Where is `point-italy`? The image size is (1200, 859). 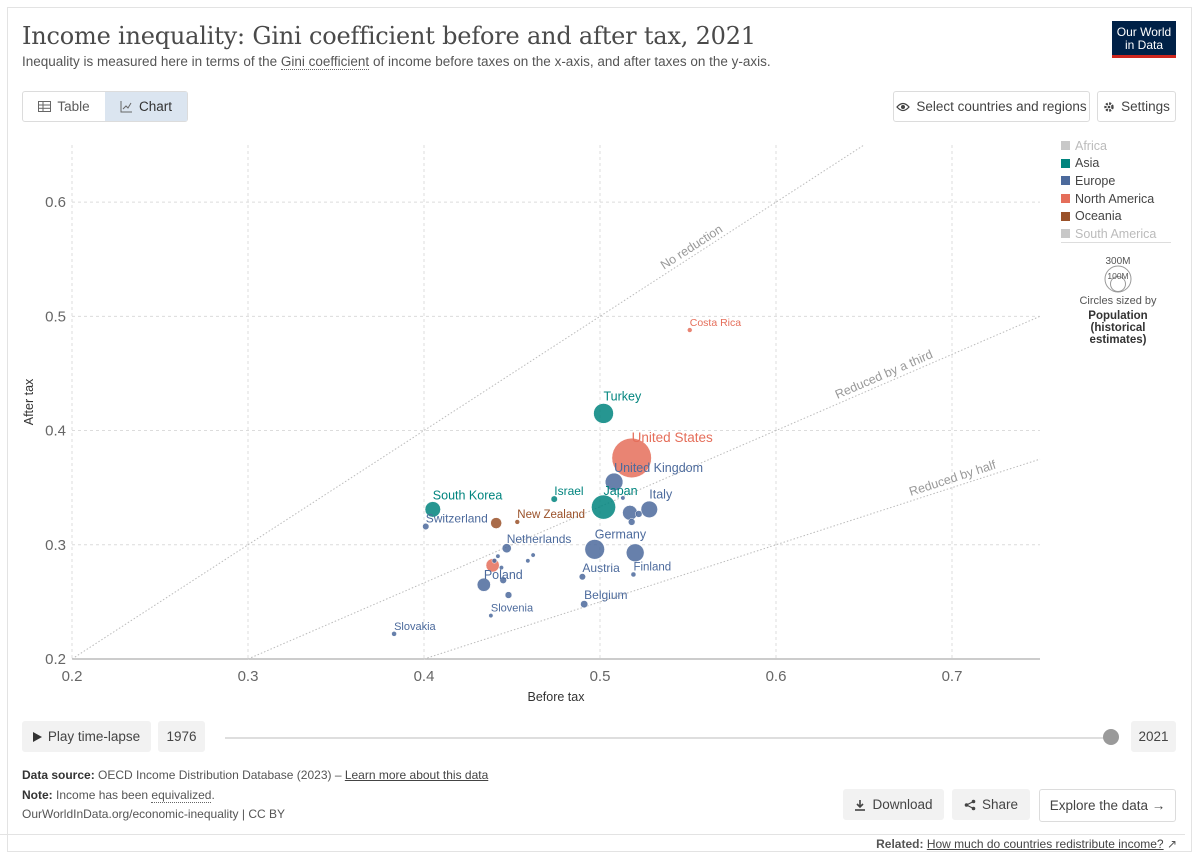 point-italy is located at coordinates (649, 509).